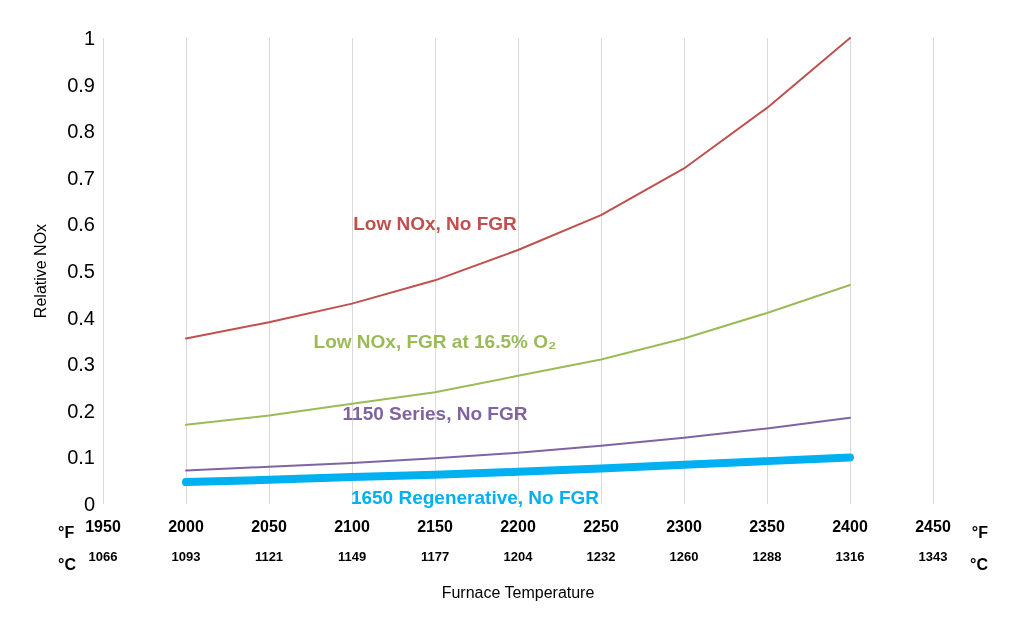 The height and width of the screenshot is (627, 1021). What do you see at coordinates (103, 526) in the screenshot?
I see `x-tick-label: 1950` at bounding box center [103, 526].